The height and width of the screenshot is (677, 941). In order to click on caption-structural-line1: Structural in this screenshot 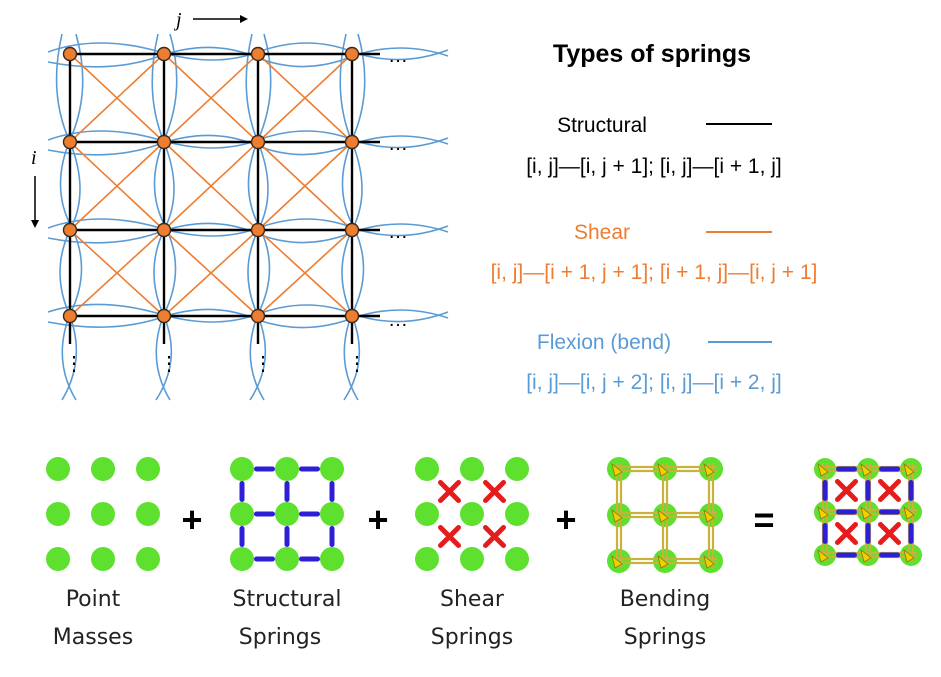, I will do `click(287, 599)`.